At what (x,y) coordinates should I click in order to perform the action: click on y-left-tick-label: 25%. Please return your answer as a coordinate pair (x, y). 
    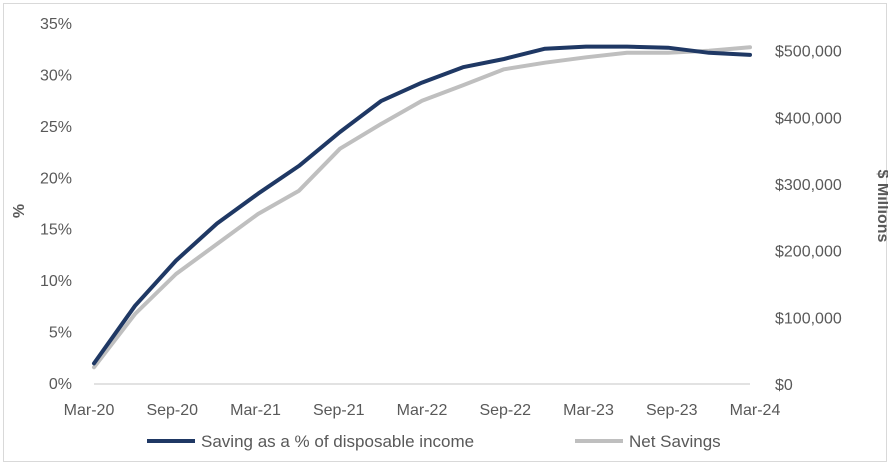
    Looking at the image, I should click on (56, 127).